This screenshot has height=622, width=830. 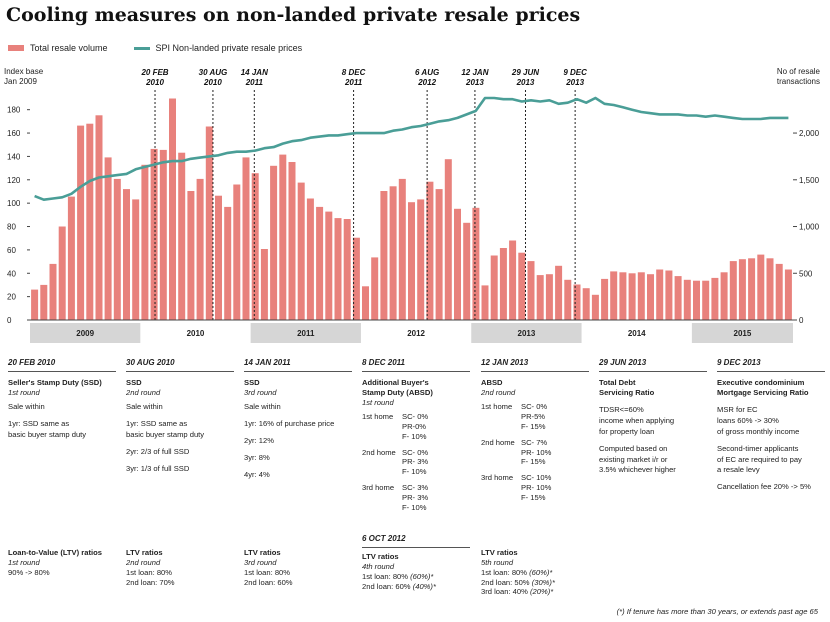 What do you see at coordinates (11, 250) in the screenshot?
I see `left-tick-label: 60` at bounding box center [11, 250].